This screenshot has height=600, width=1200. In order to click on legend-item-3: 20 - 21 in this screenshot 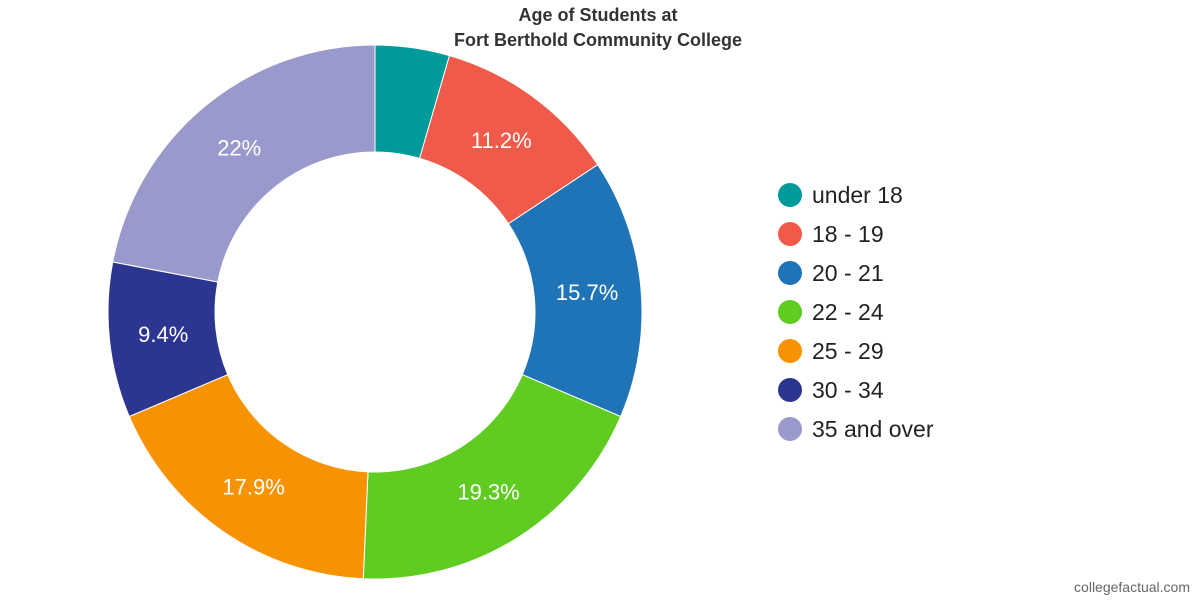, I will do `click(831, 273)`.